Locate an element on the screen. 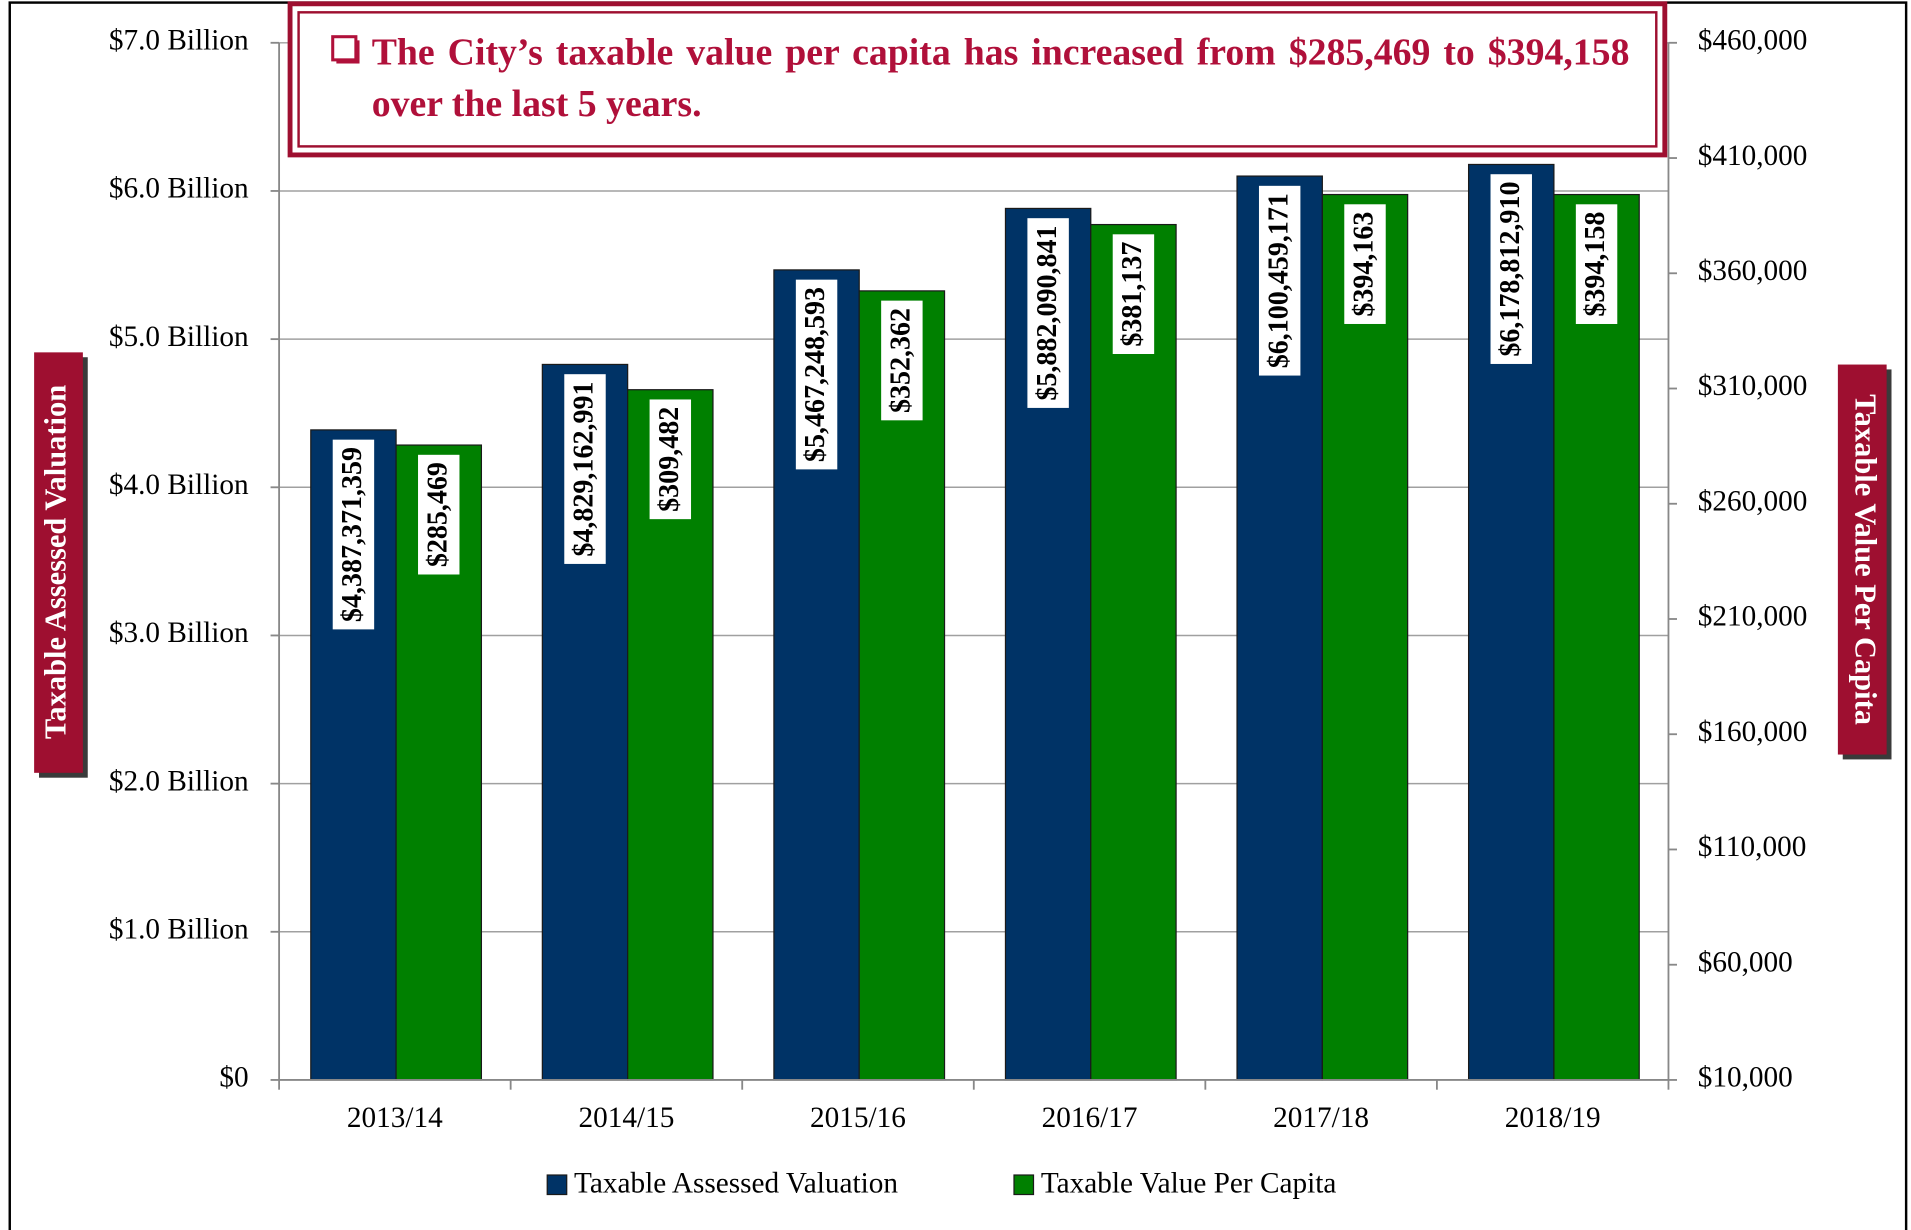  x-tick-label: 2018/19 is located at coordinates (1553, 1118).